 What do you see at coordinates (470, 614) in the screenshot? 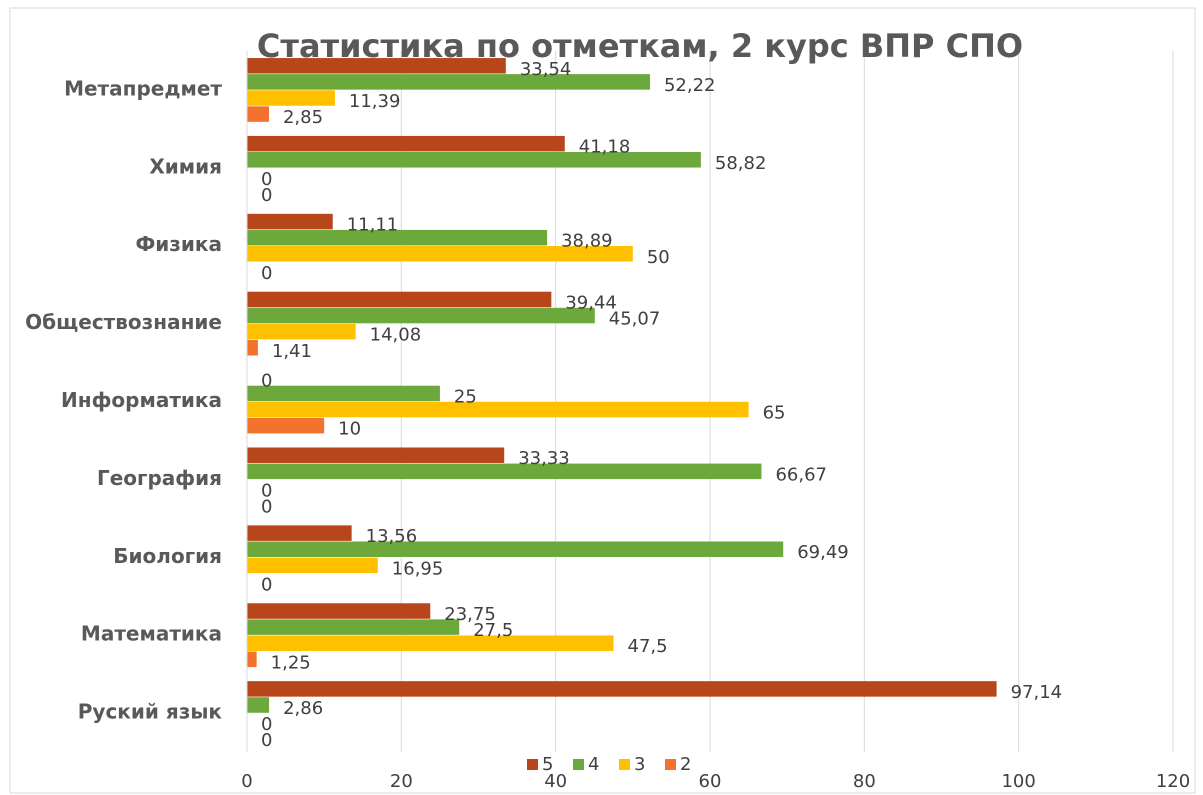
I see `value-label: 23,75` at bounding box center [470, 614].